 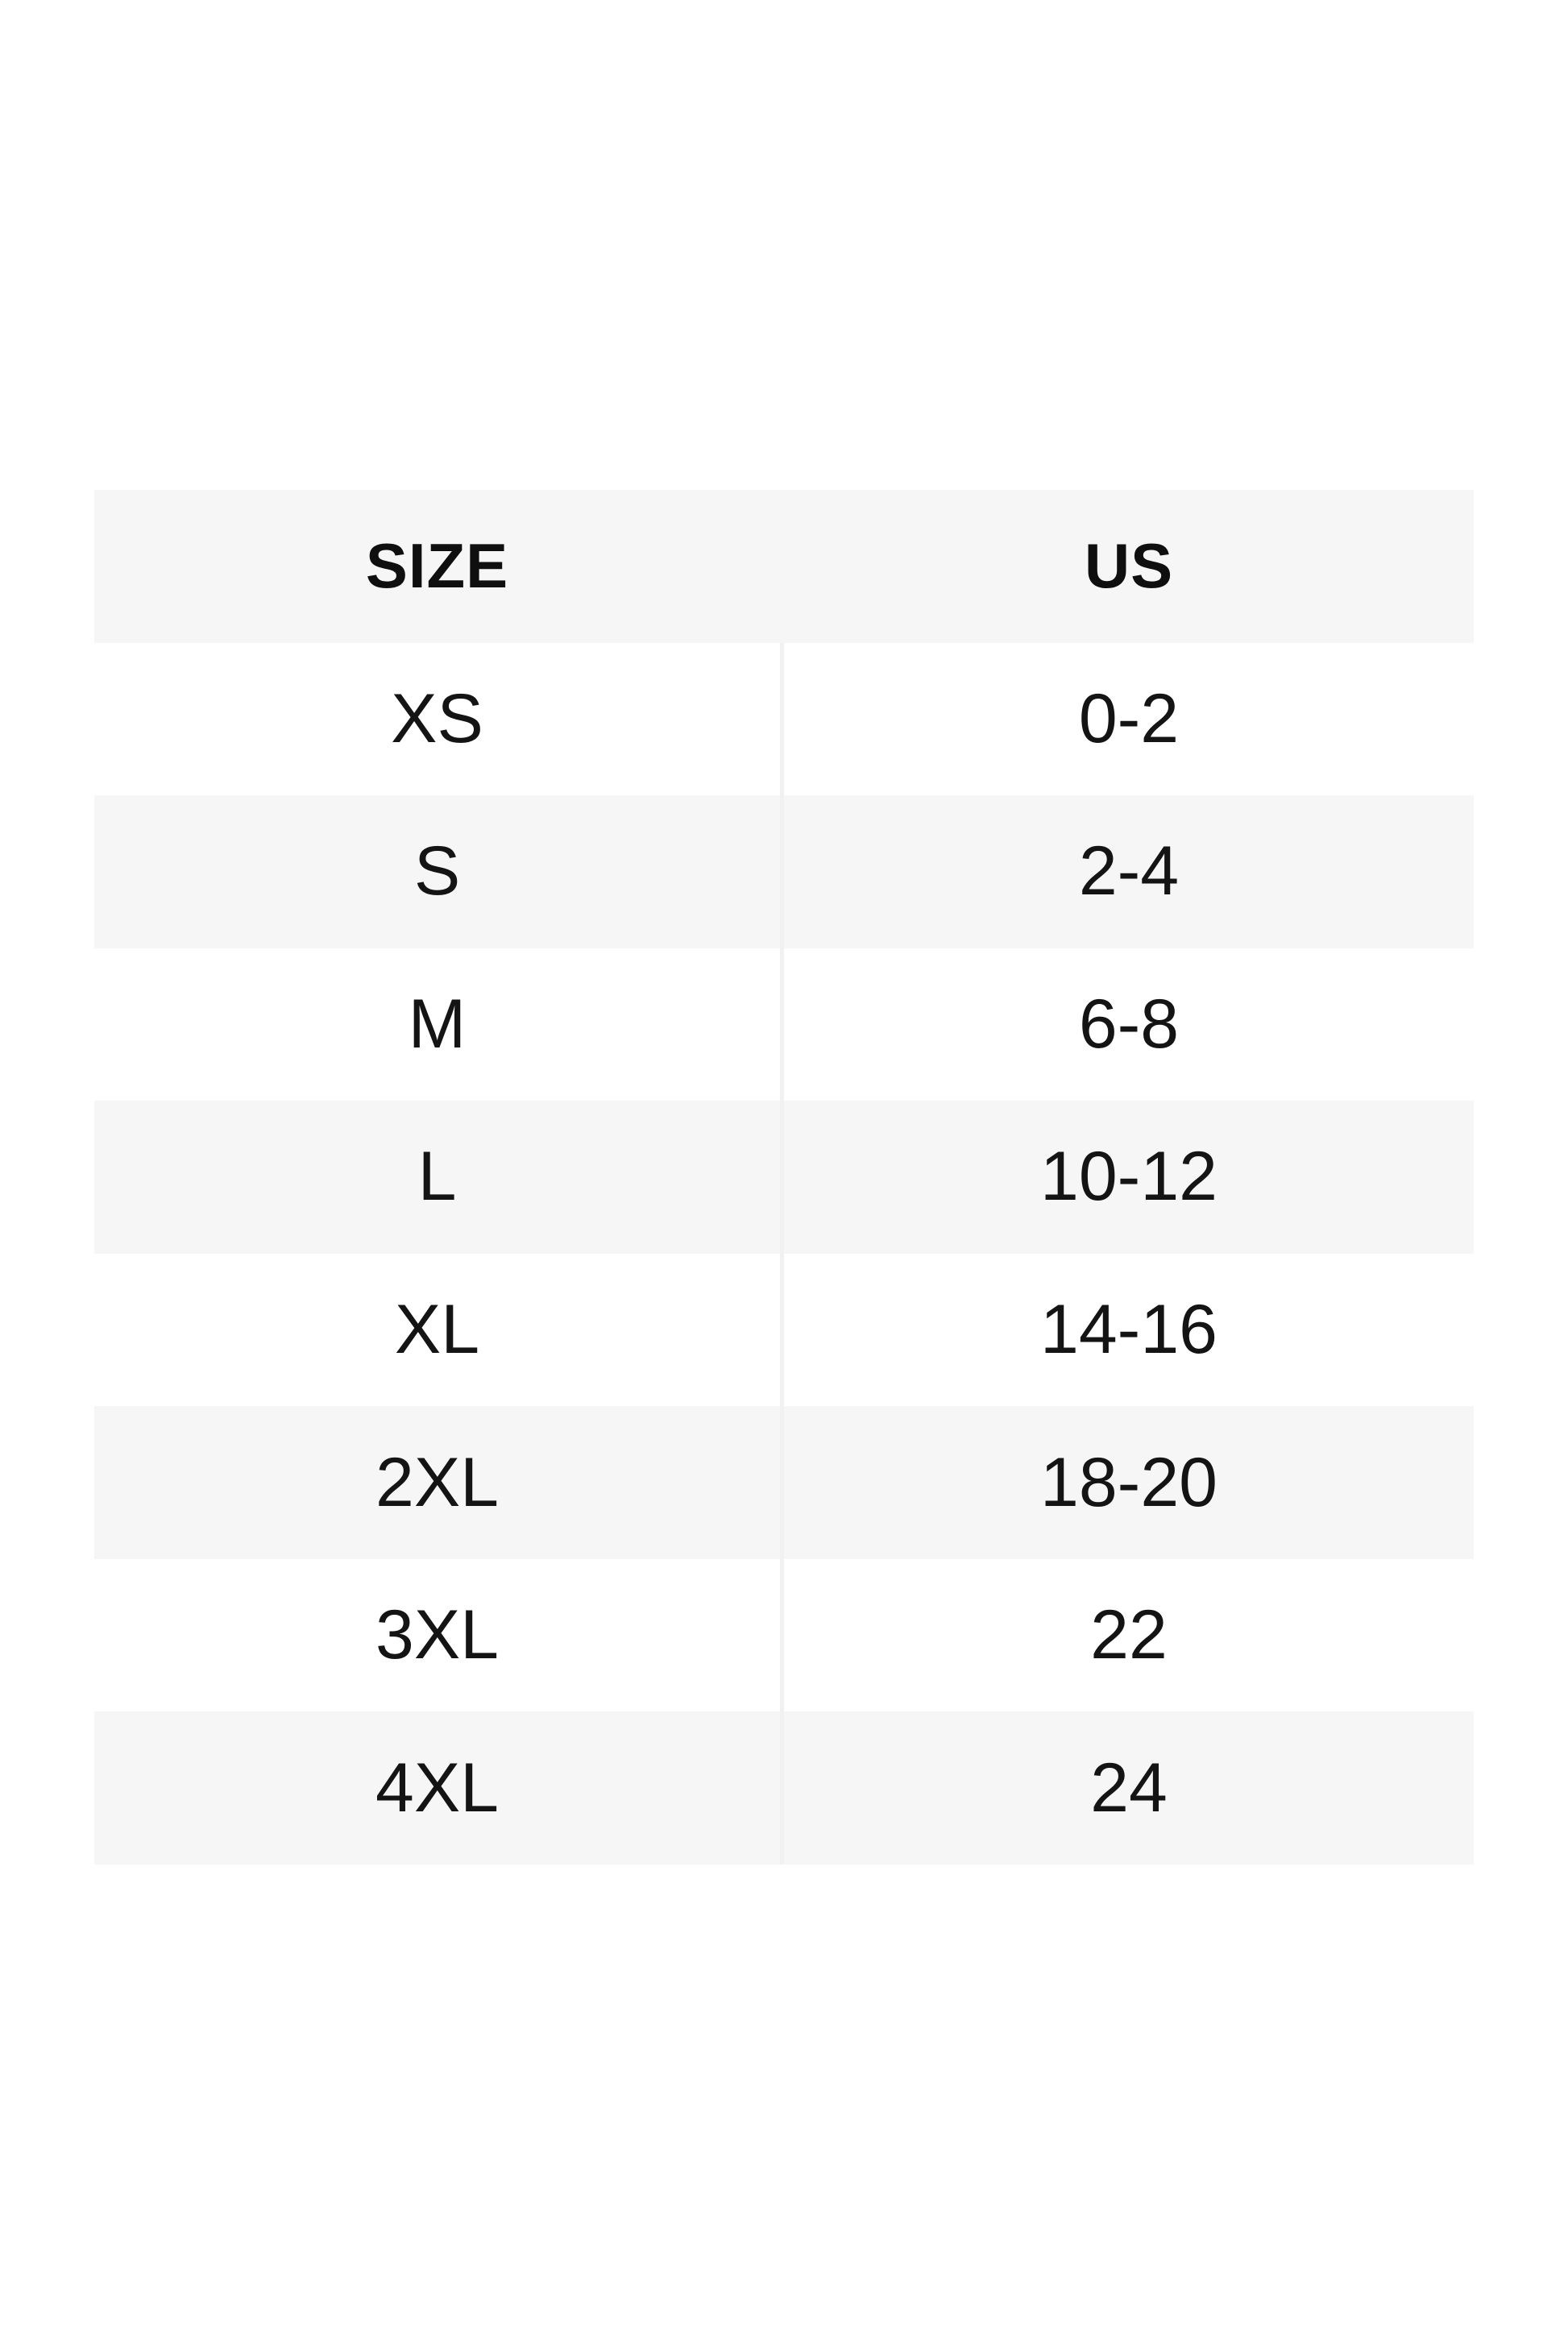 I want to click on size-cell: XS, so click(x=439, y=719).